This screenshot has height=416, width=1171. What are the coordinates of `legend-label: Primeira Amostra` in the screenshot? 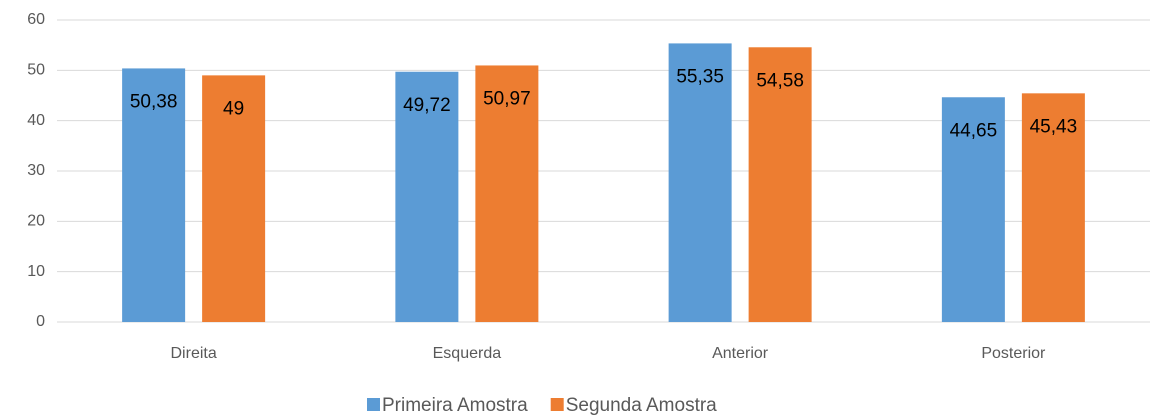 It's located at (455, 405).